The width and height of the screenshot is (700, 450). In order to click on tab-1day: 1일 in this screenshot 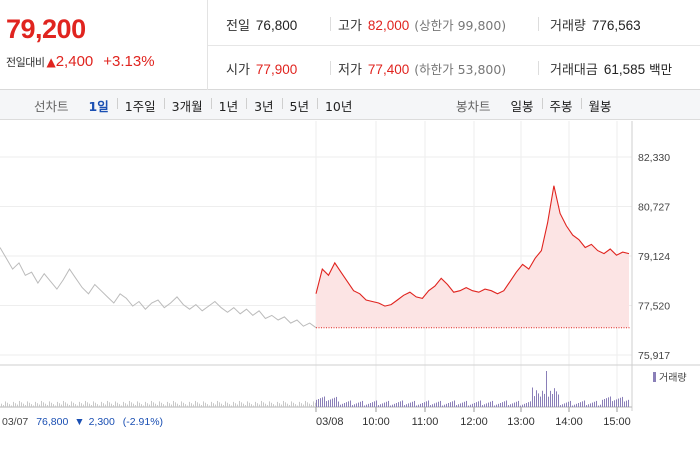, I will do `click(98, 106)`.